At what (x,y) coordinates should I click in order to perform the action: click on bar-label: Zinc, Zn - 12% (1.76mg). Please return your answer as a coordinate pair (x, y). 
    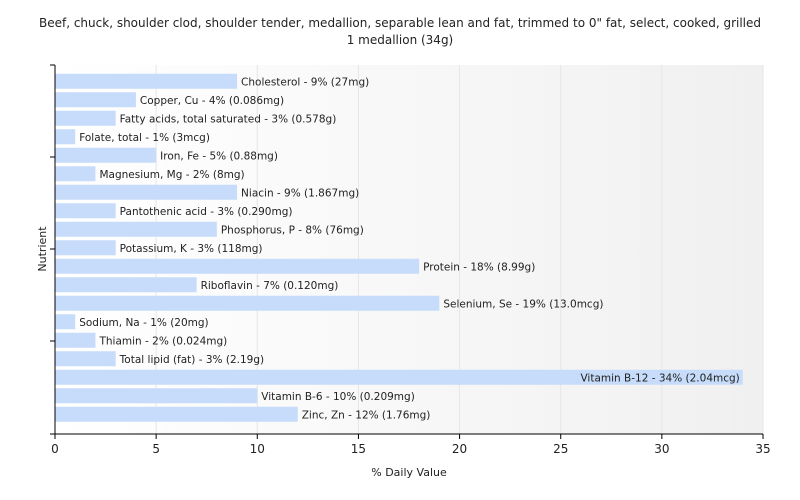
    Looking at the image, I should click on (366, 415).